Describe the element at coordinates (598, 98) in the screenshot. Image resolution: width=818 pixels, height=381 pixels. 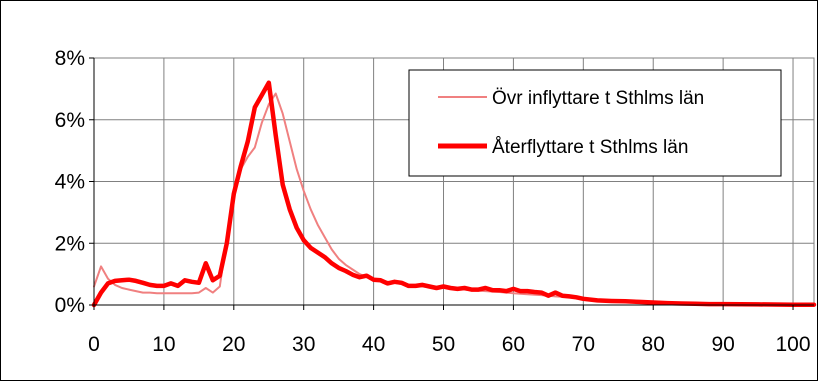
I see `legend-label-ovr-inflyttare: Övr inflyttare t Sthlms län` at that location.